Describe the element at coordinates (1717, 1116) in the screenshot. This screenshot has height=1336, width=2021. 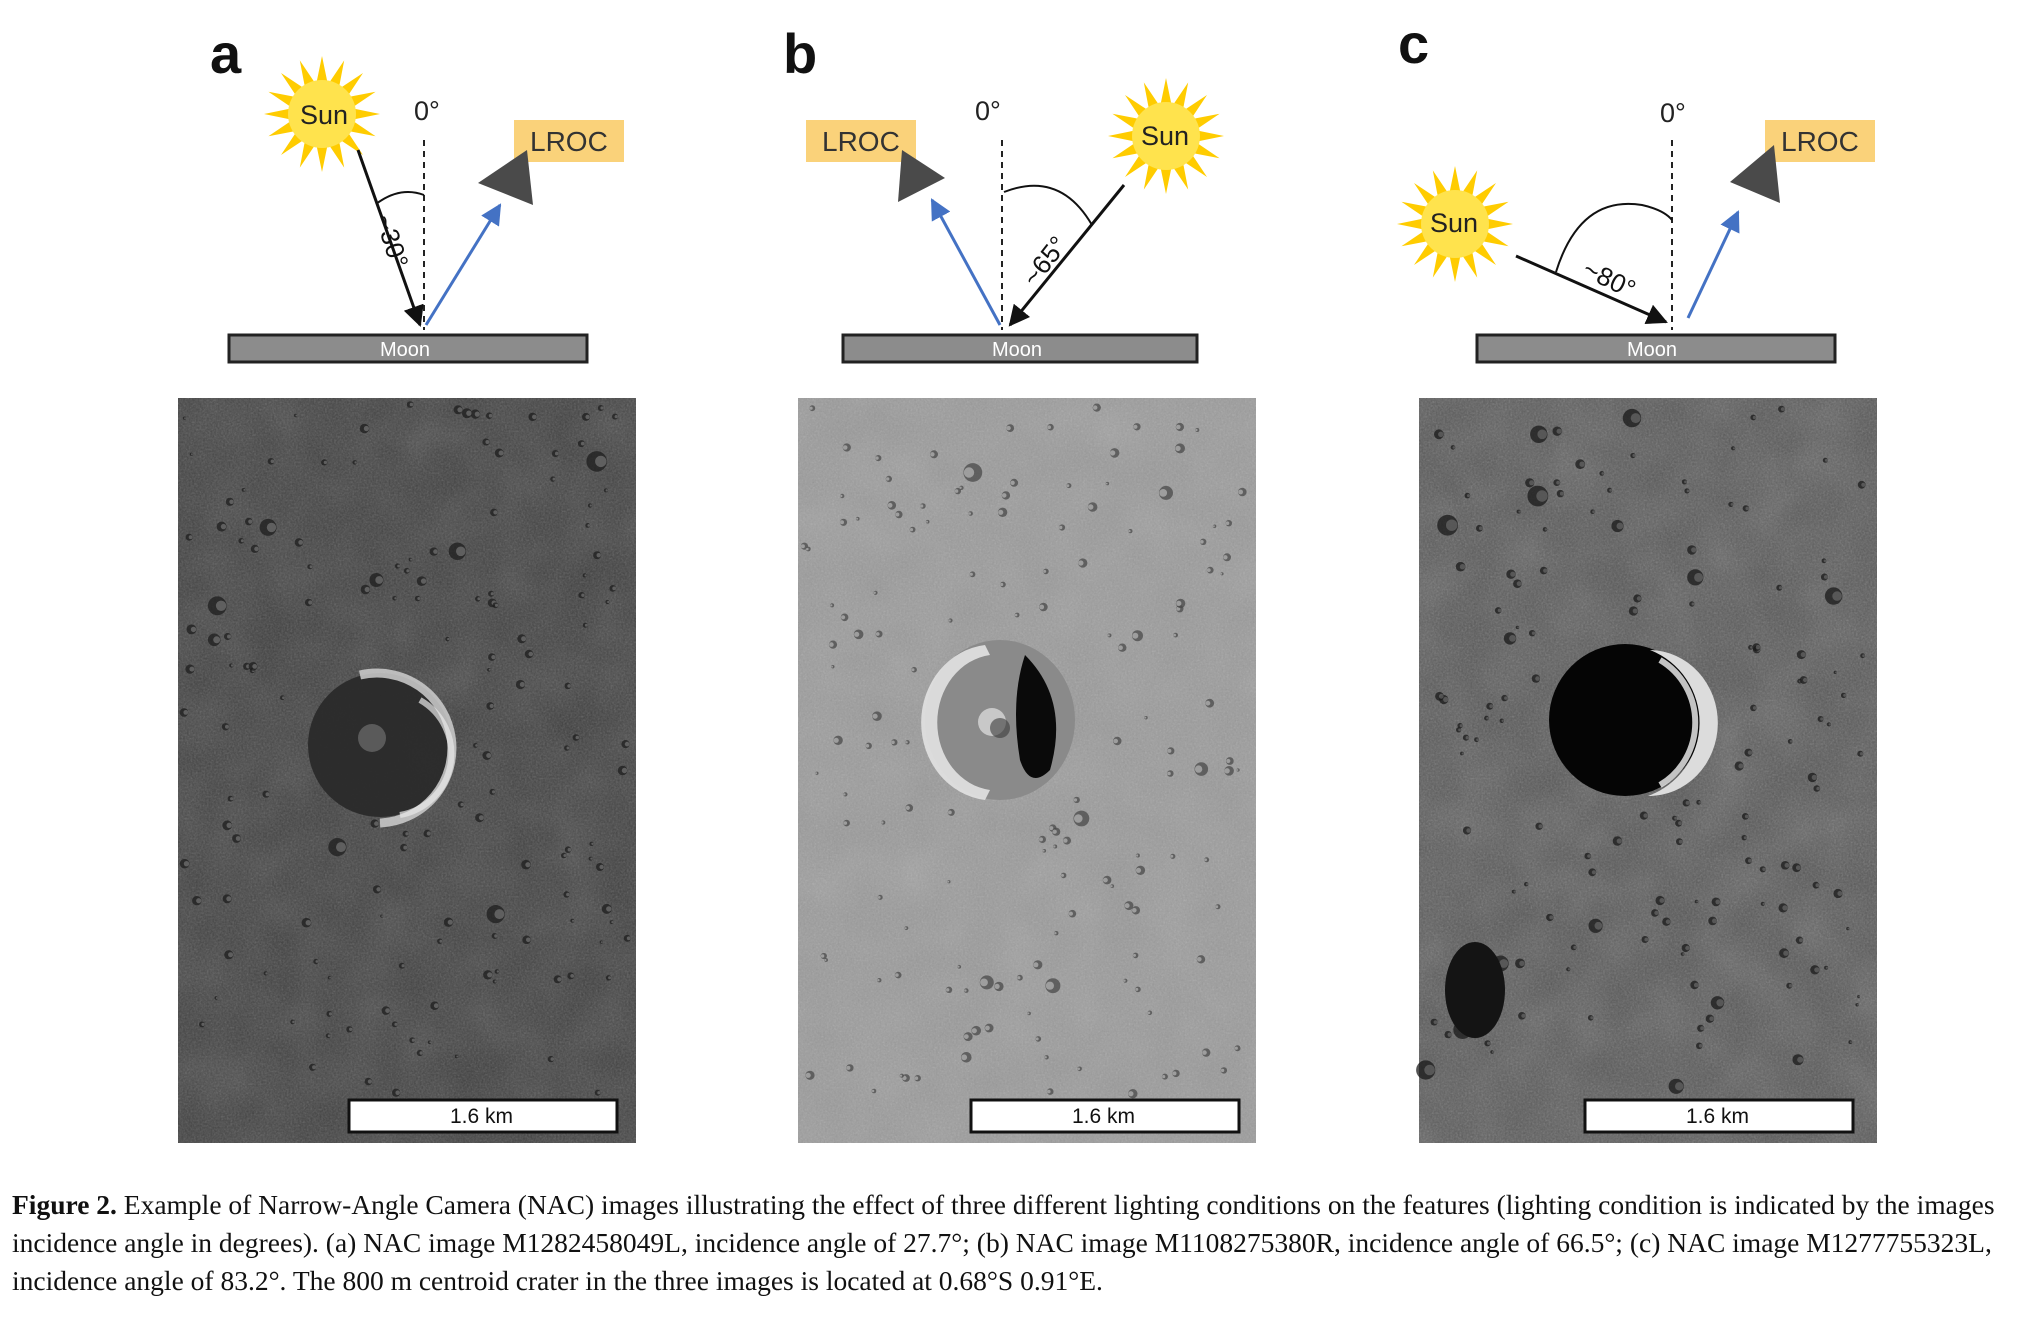
I see `scale-bar-label: 1.6 km` at that location.